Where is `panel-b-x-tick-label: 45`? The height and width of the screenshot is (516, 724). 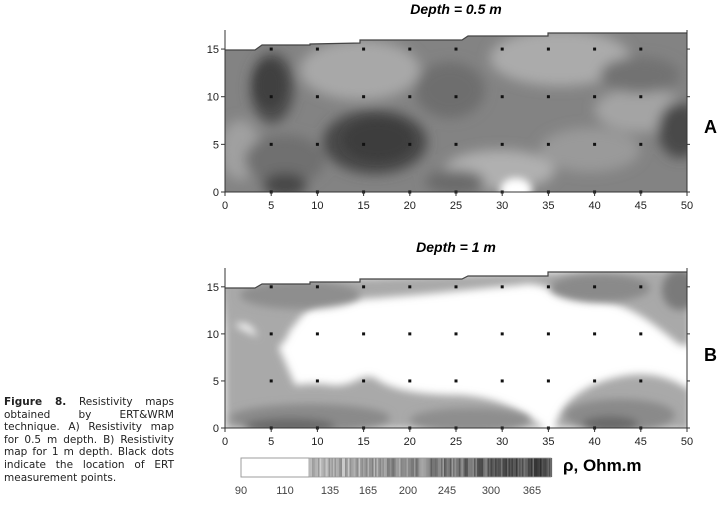
panel-b-x-tick-label: 45 is located at coordinates (641, 442).